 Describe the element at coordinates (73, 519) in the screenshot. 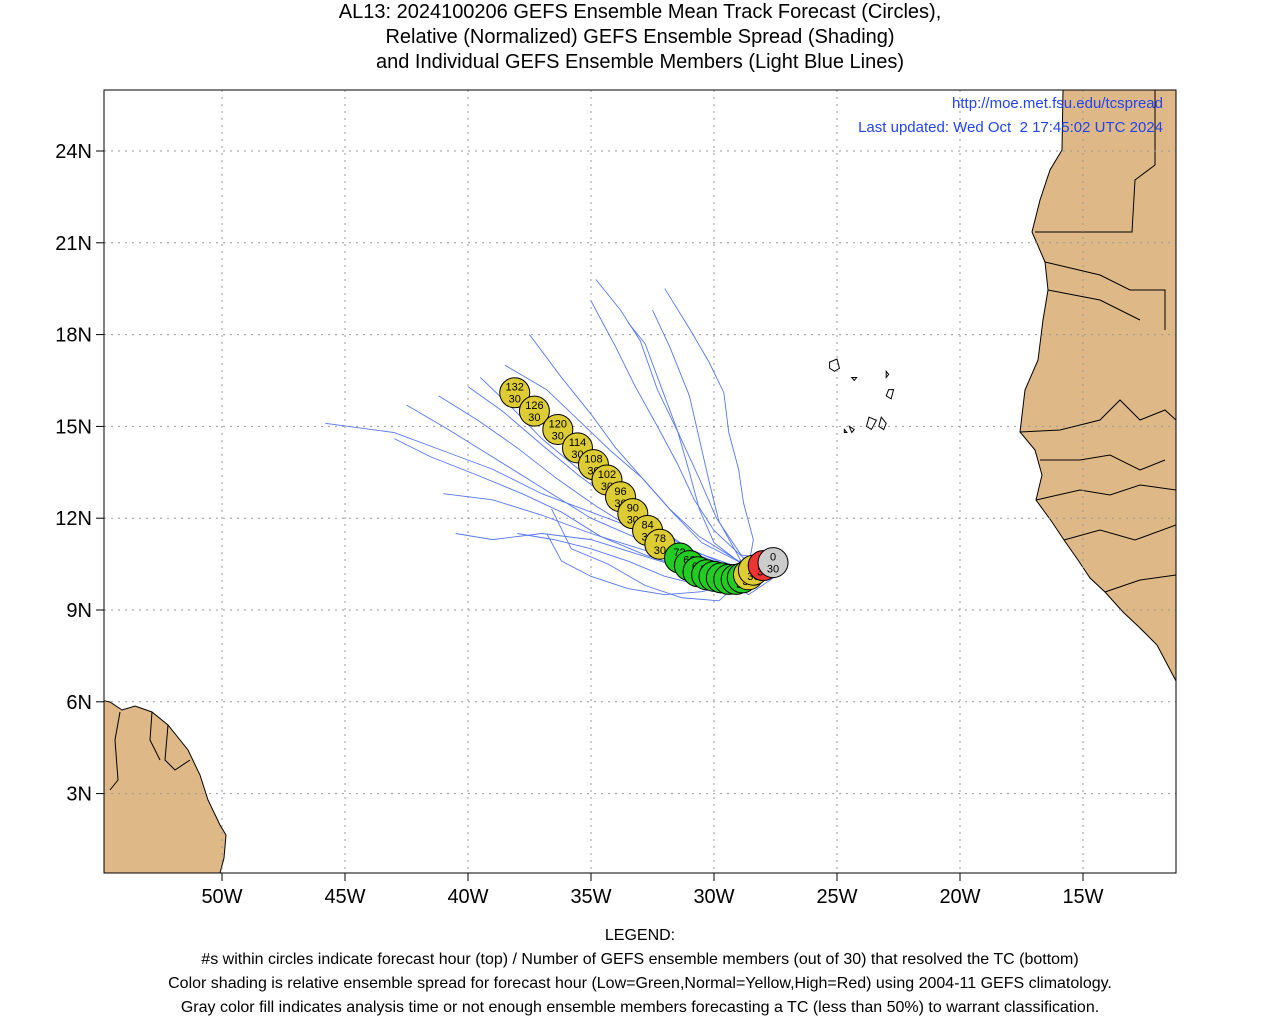

I see `lat-tick-label: 12N` at that location.